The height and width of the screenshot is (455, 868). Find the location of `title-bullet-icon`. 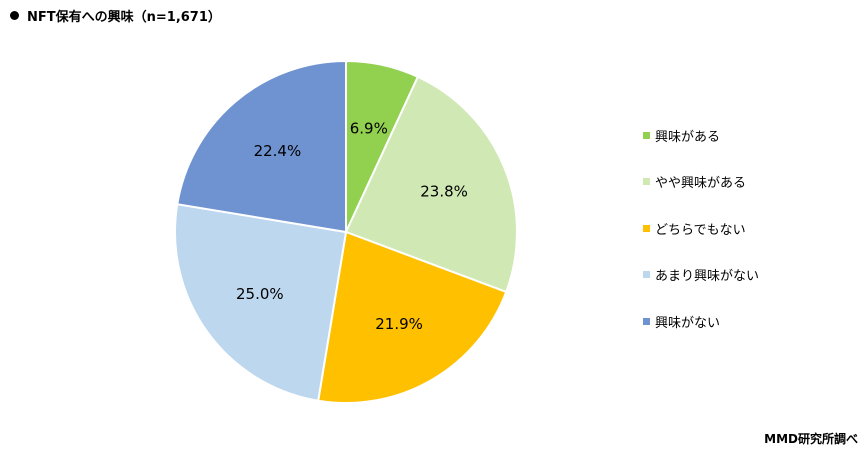

title-bullet-icon is located at coordinates (14, 15).